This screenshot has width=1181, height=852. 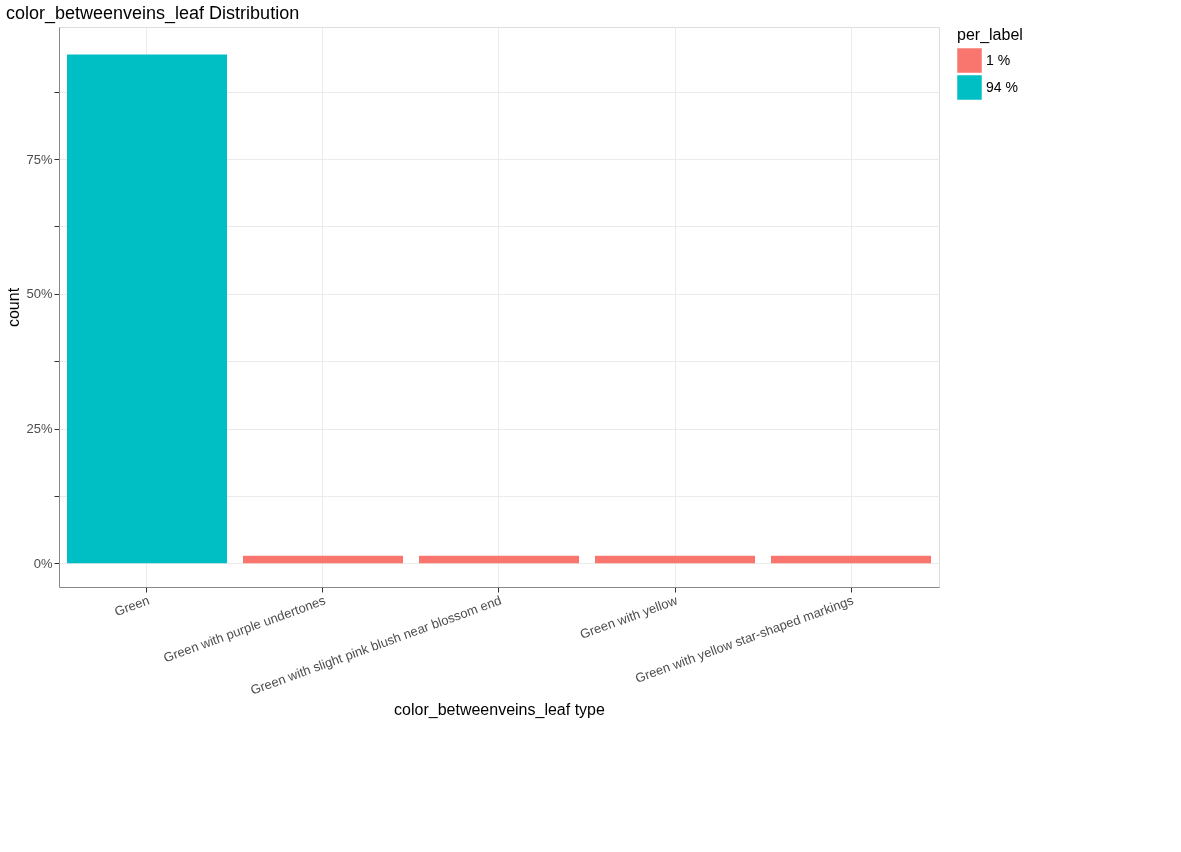 I want to click on chart-title: color_betweenveins_leaf Distribution, so click(x=152, y=13).